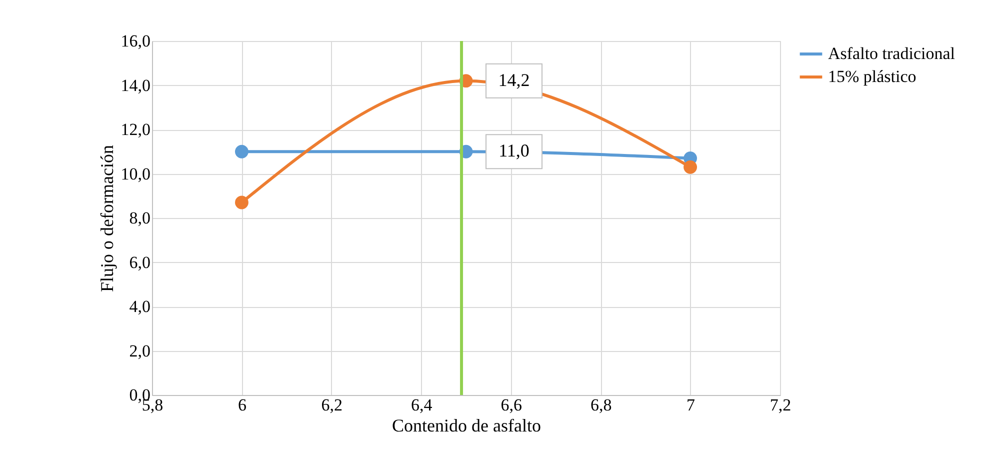  What do you see at coordinates (242, 405) in the screenshot?
I see `x-tick-label: 6` at bounding box center [242, 405].